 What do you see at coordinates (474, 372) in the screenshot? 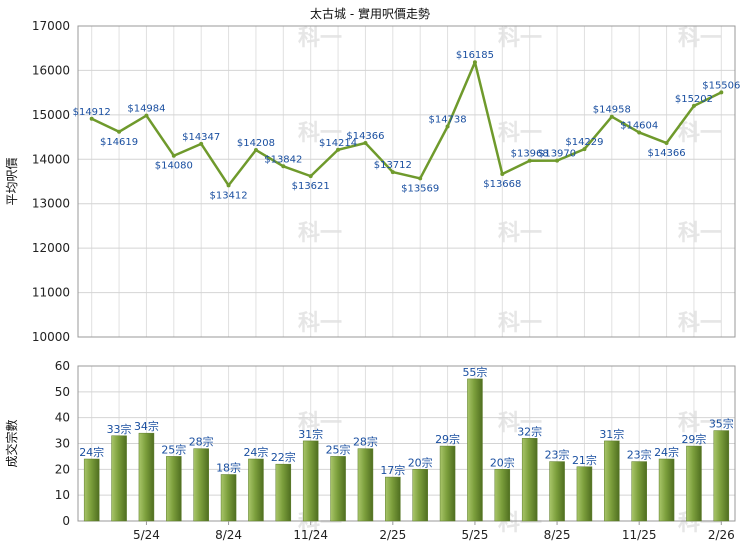
I see `volume-data-label: 55宗` at bounding box center [474, 372].